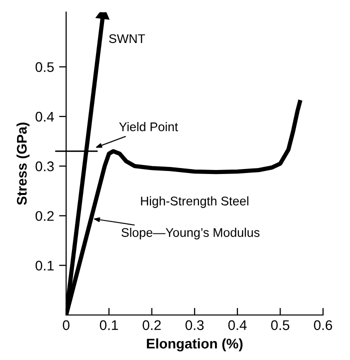 The image size is (350, 360). What do you see at coordinates (151, 325) in the screenshot?
I see `x-tick-label: 0.2` at bounding box center [151, 325].